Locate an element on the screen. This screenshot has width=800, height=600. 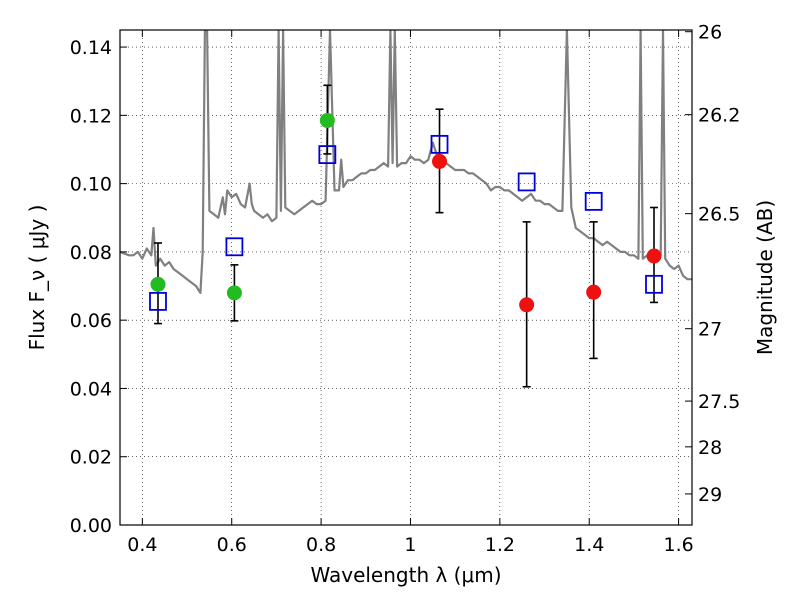
x-tick-label: 0.8 is located at coordinates (321, 545).